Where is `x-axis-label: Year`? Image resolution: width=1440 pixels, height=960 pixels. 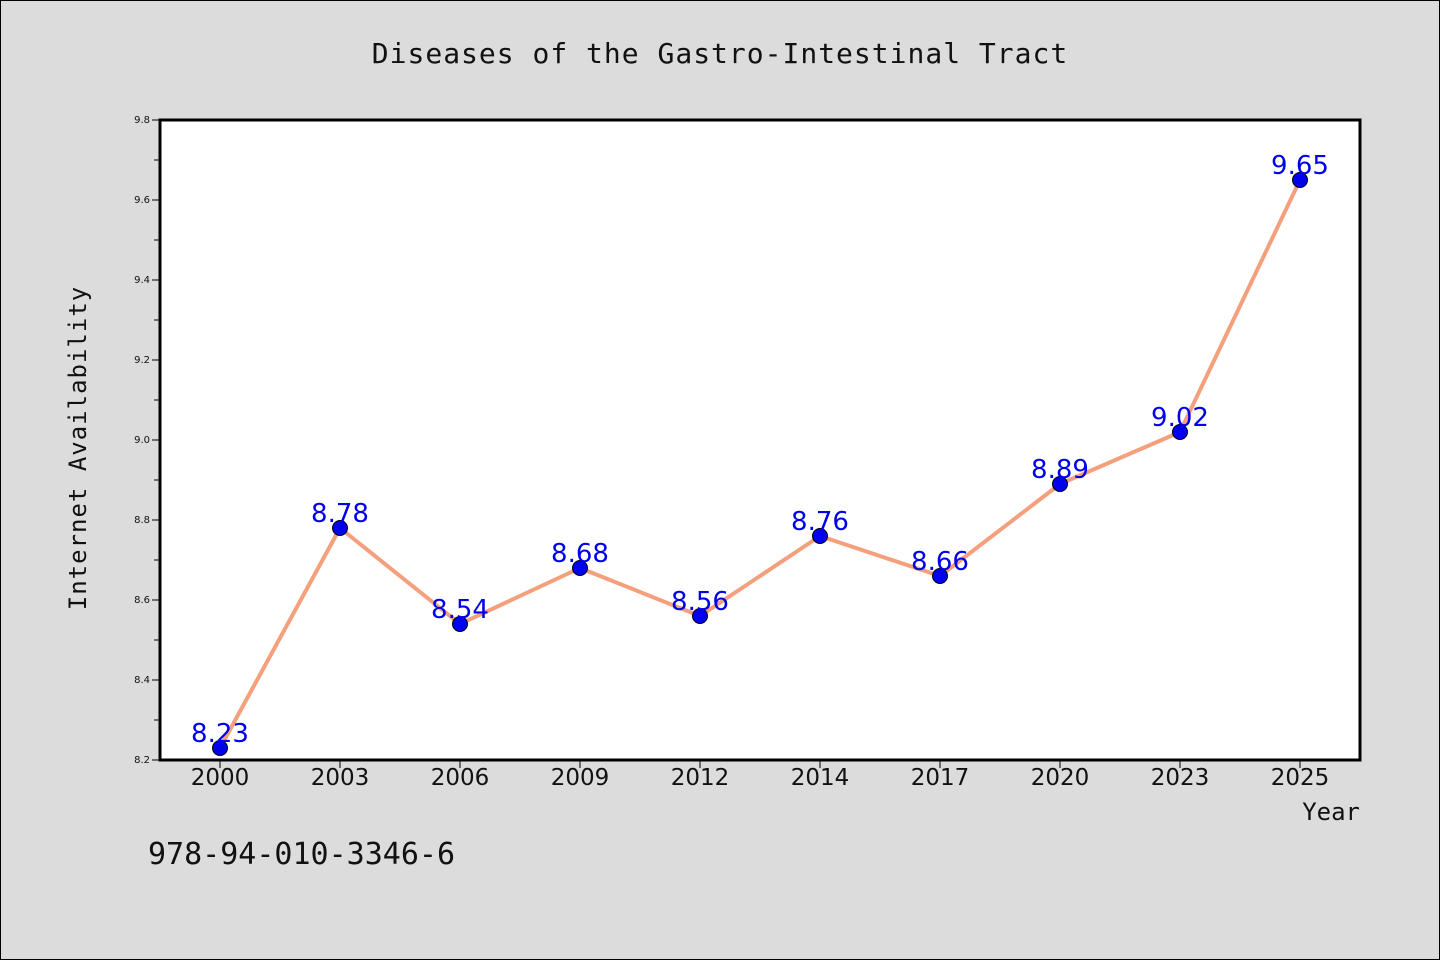
x-axis-label: Year is located at coordinates (1331, 812).